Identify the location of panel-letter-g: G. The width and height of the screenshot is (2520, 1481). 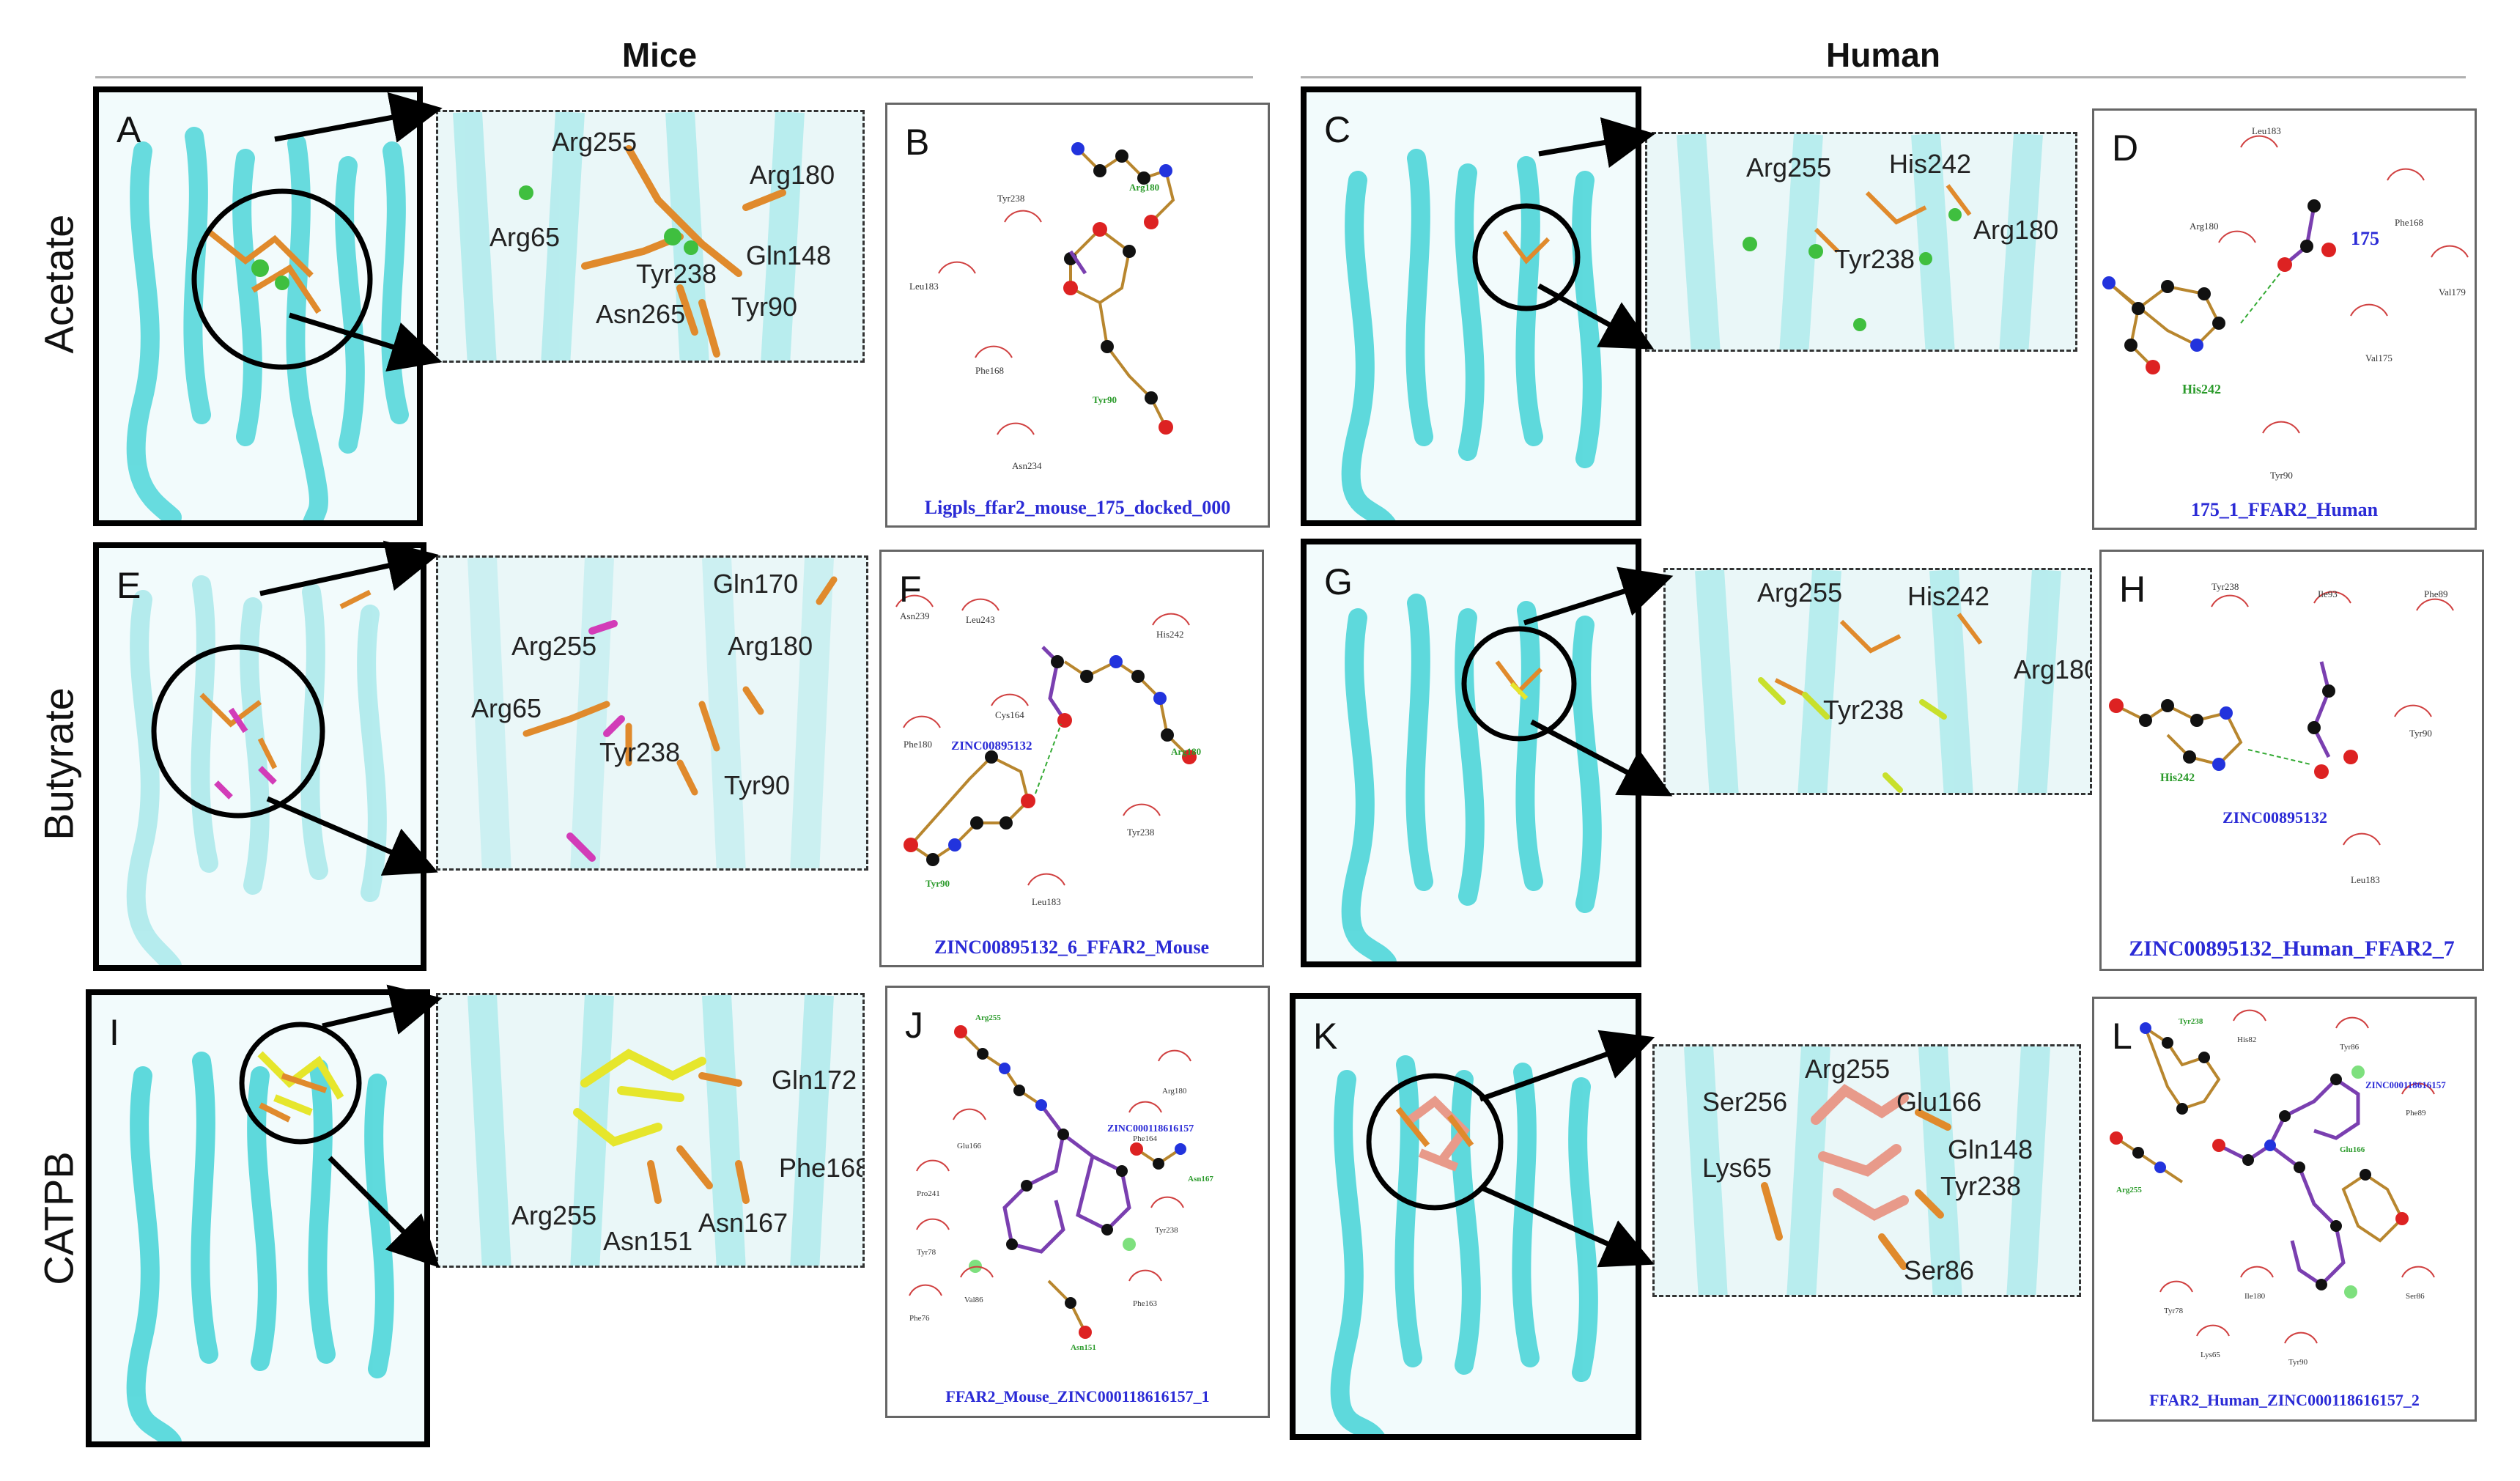
(1338, 581).